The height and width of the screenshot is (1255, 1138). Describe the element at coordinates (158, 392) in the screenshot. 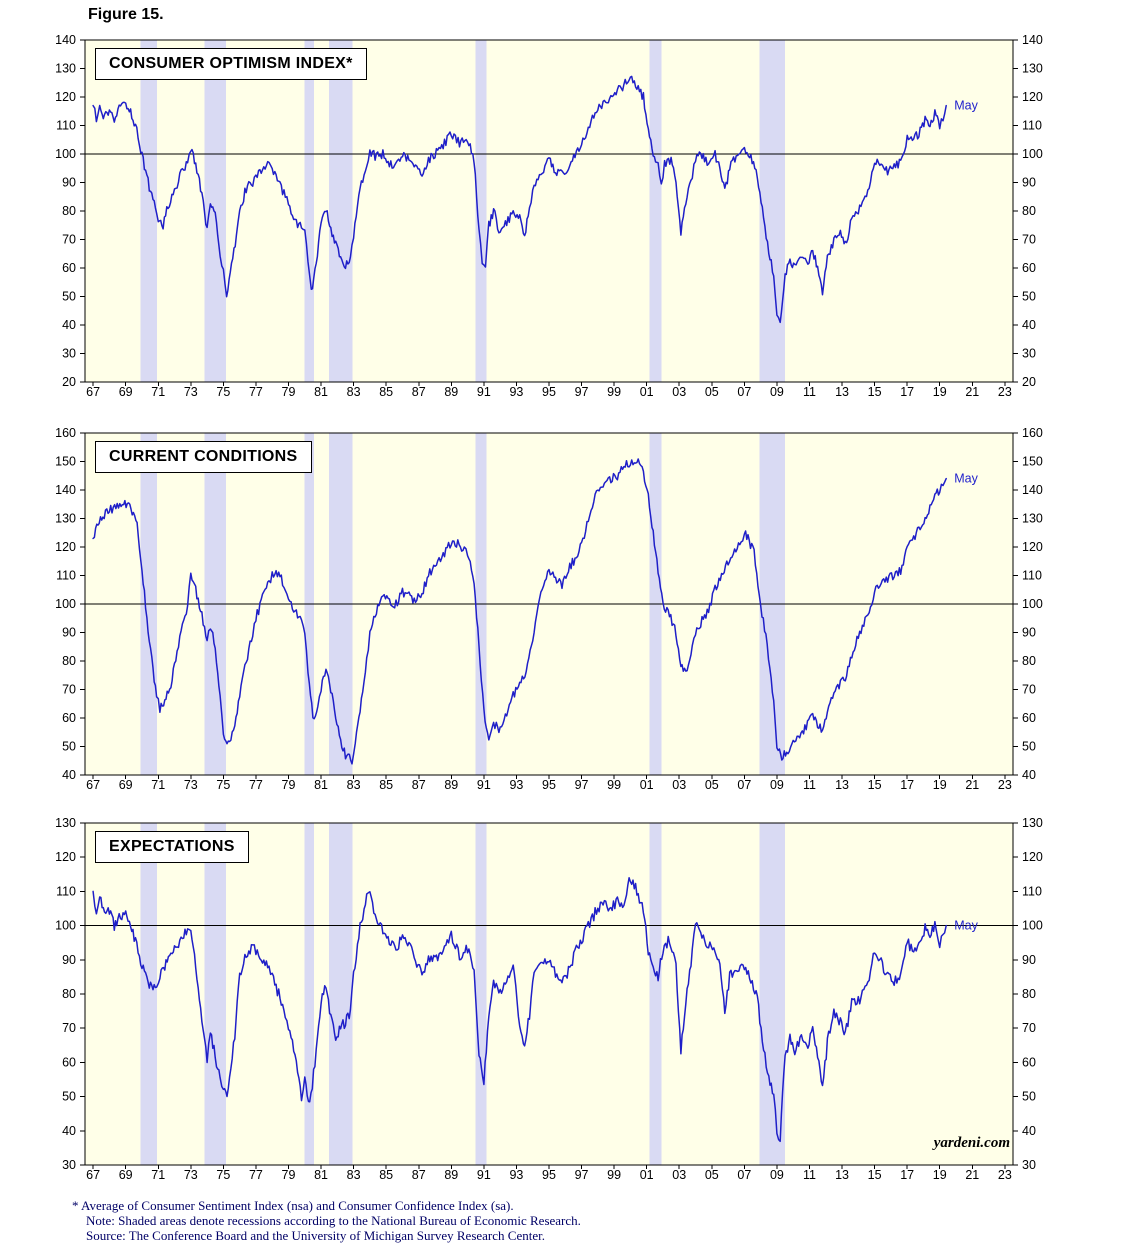

I see `x-tick-label: 71` at that location.